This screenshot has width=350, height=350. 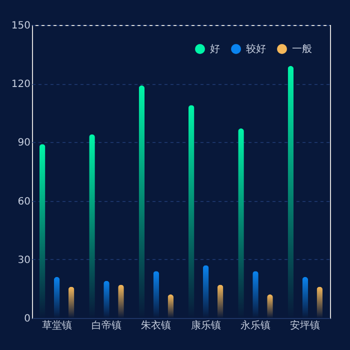 I want to click on x-tick-label: 永乐镇, so click(x=255, y=326).